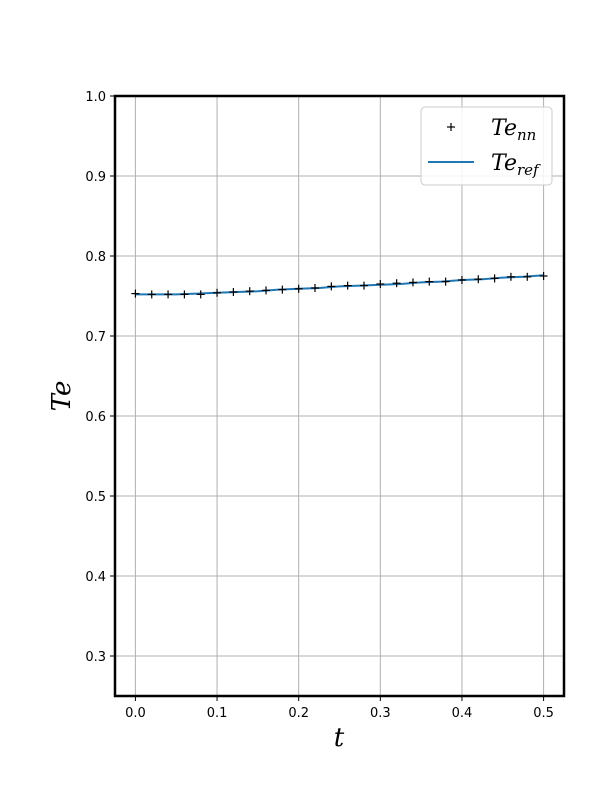 This screenshot has width=600, height=800. I want to click on y-axis-label: Te, so click(62, 396).